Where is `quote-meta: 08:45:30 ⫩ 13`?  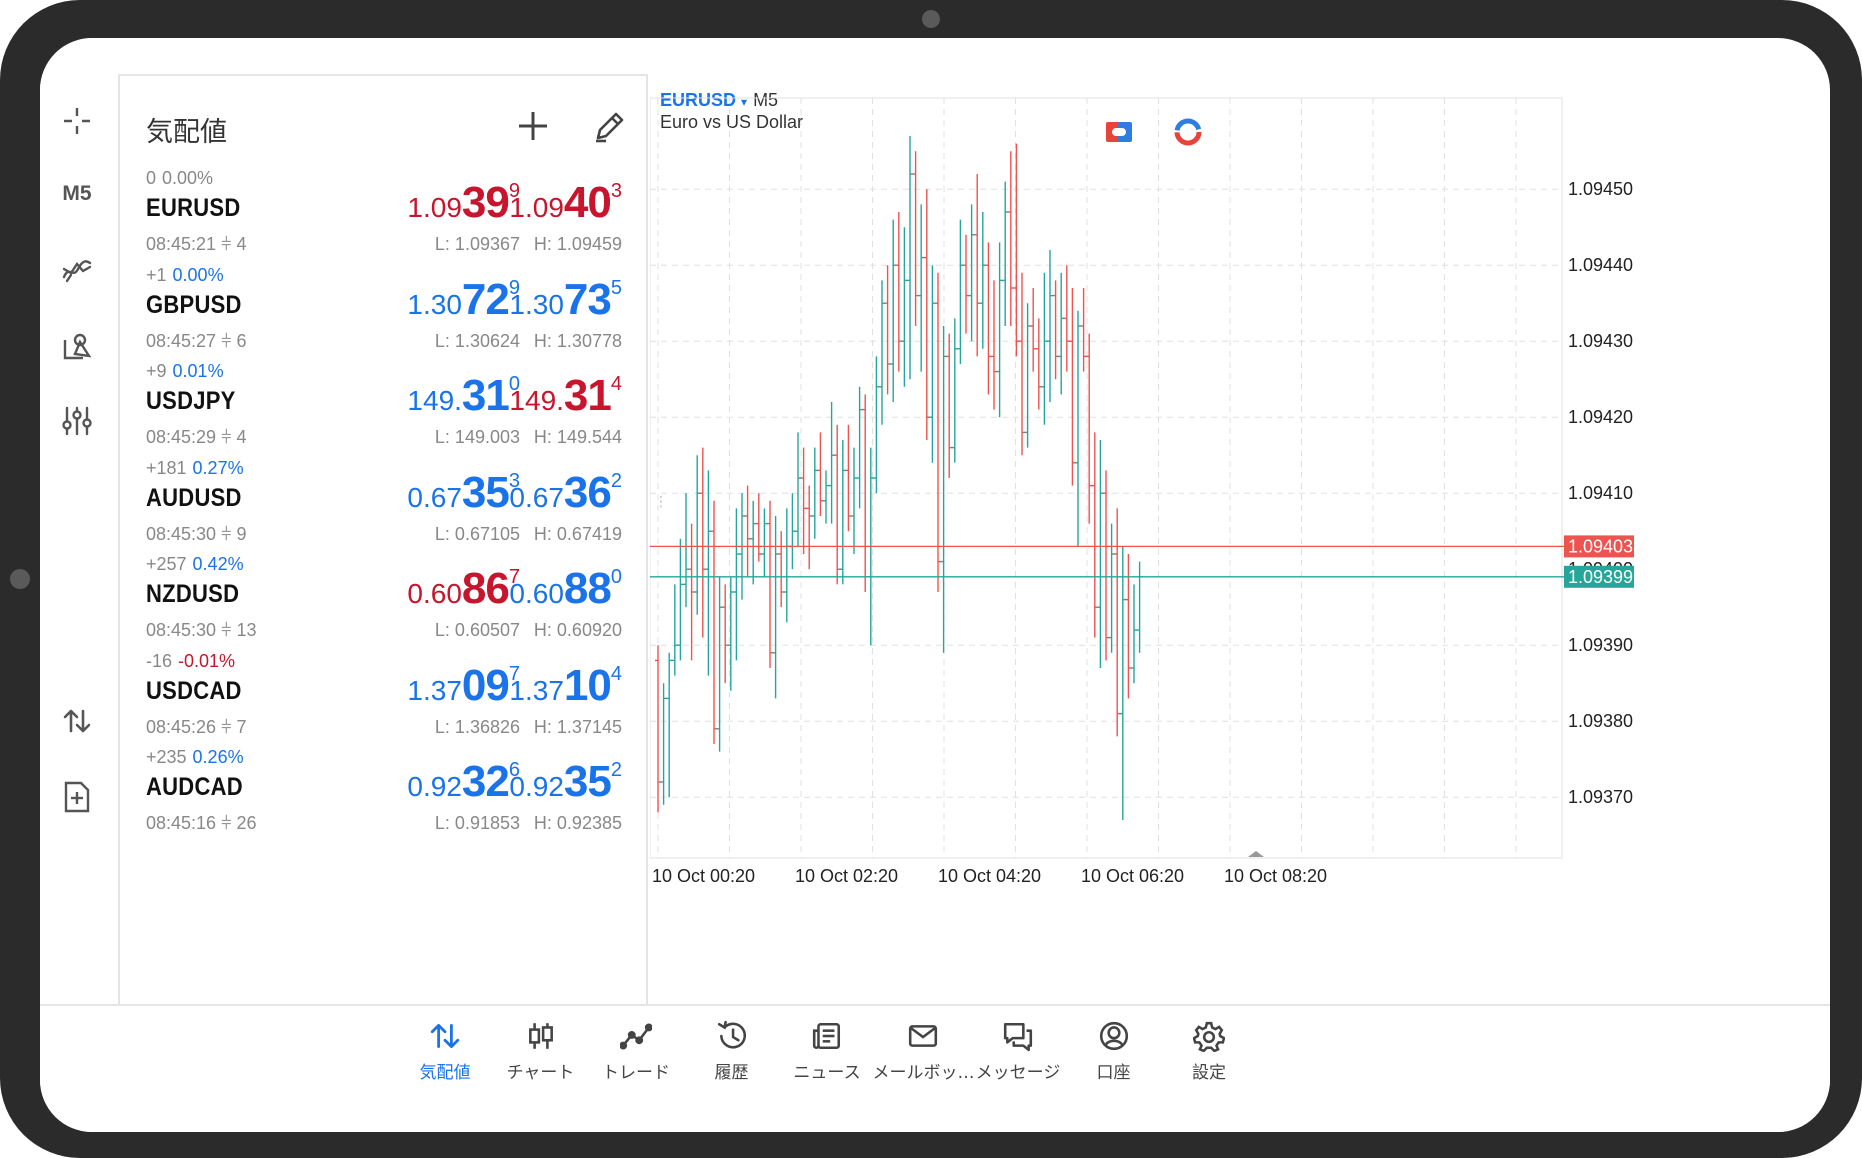
quote-meta: 08:45:30 ⫩ 13 is located at coordinates (201, 630).